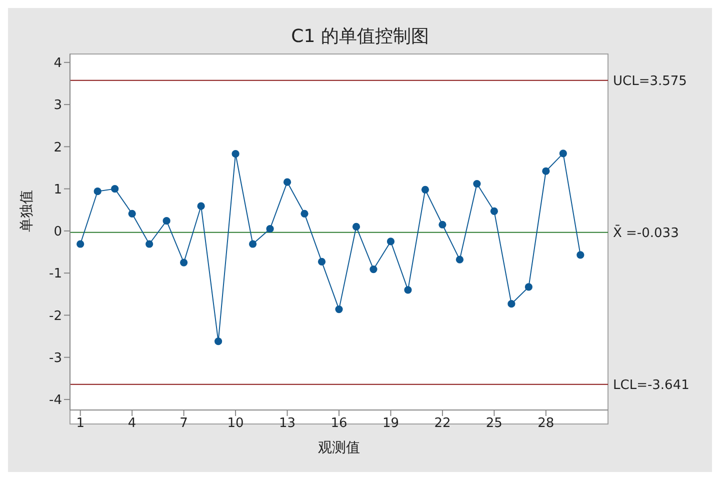 The image size is (720, 480). Describe the element at coordinates (184, 424) in the screenshot. I see `x-tick-label: 7` at that location.